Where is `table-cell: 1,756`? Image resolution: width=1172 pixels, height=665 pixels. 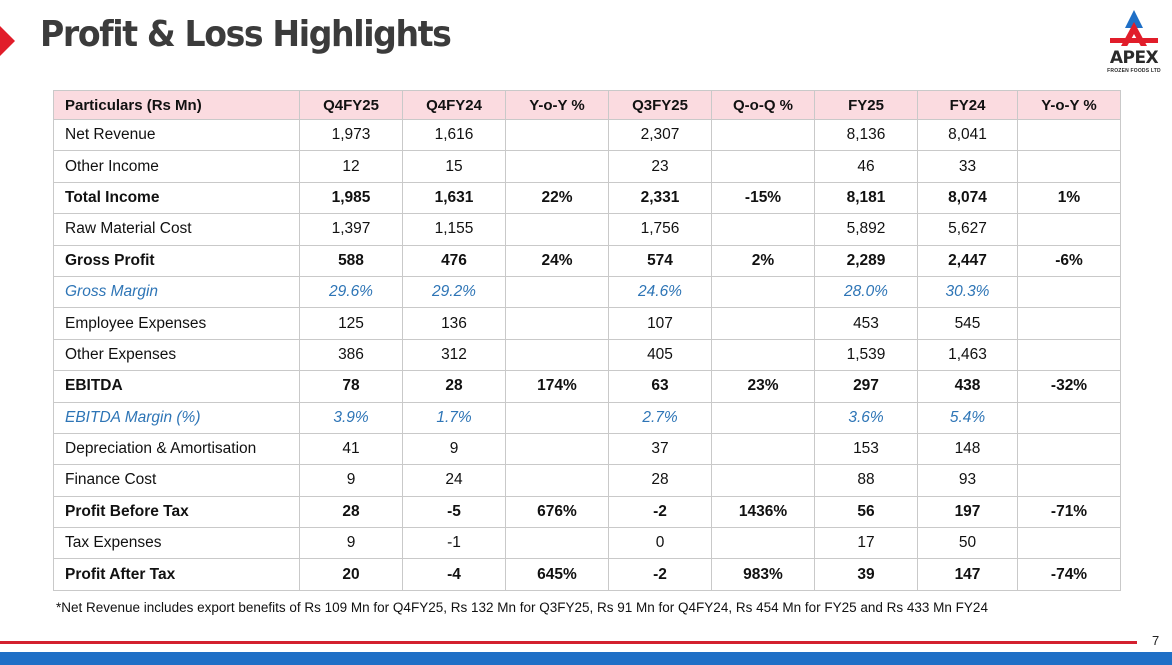
table-cell: 1,756 is located at coordinates (660, 229).